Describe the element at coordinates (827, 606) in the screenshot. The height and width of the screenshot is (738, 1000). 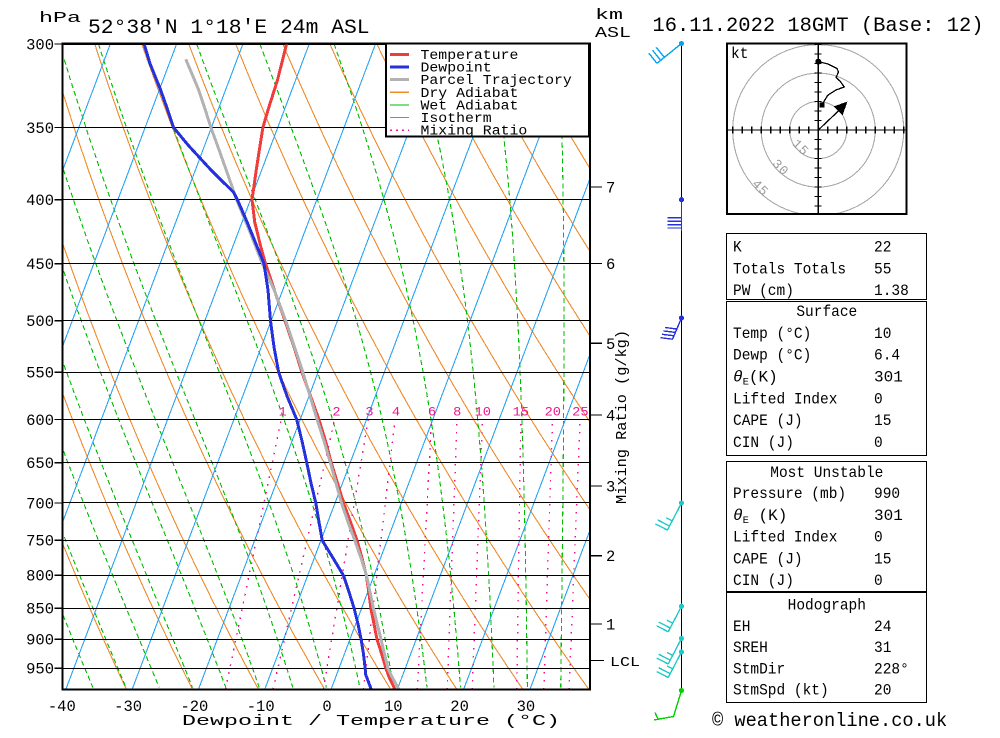
I see `svg-text: Hodograph` at that location.